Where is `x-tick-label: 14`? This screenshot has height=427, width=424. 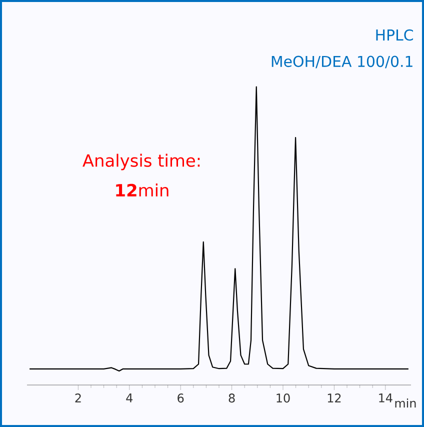
x-tick-label: 14 is located at coordinates (385, 398).